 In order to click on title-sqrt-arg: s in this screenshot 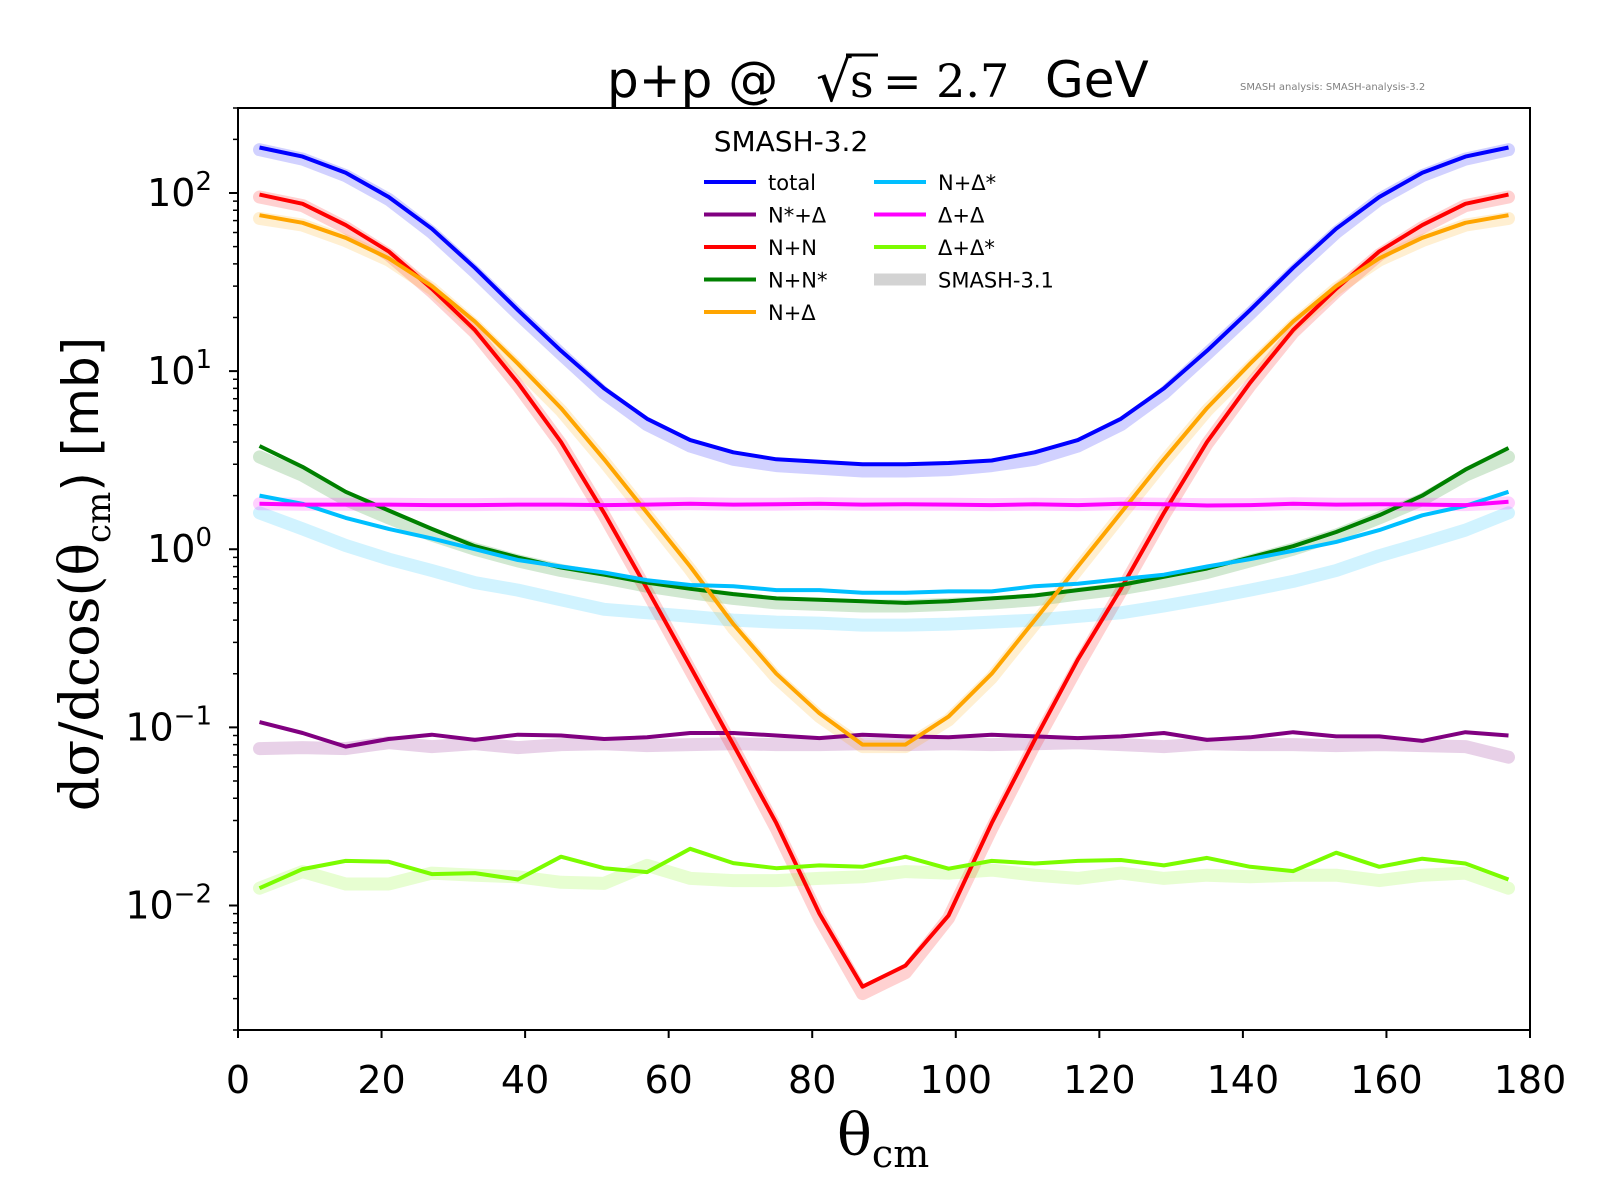, I will do `click(862, 81)`.